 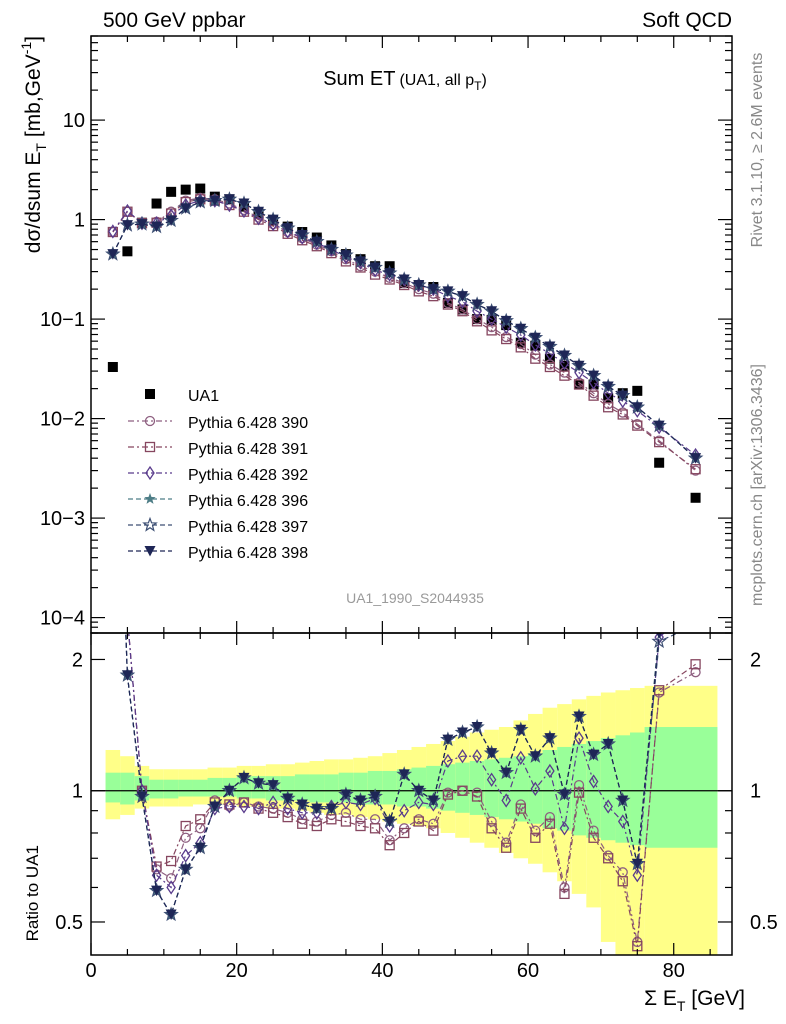 I want to click on legend-label: Pythia 6.428 397, so click(x=248, y=527).